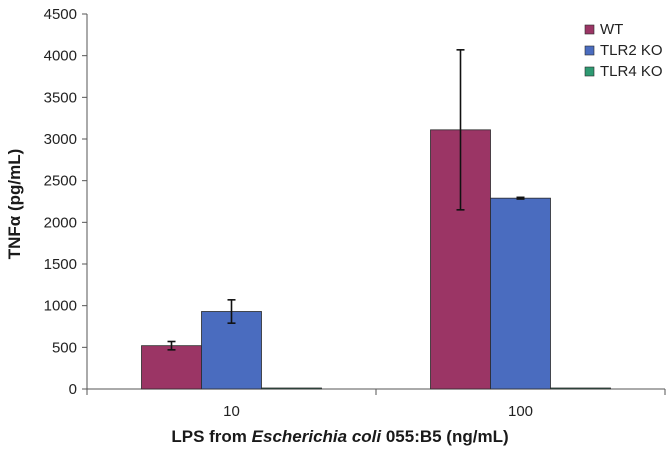 This screenshot has width=671, height=450. What do you see at coordinates (60, 14) in the screenshot?
I see `y-tick-label: 4500` at bounding box center [60, 14].